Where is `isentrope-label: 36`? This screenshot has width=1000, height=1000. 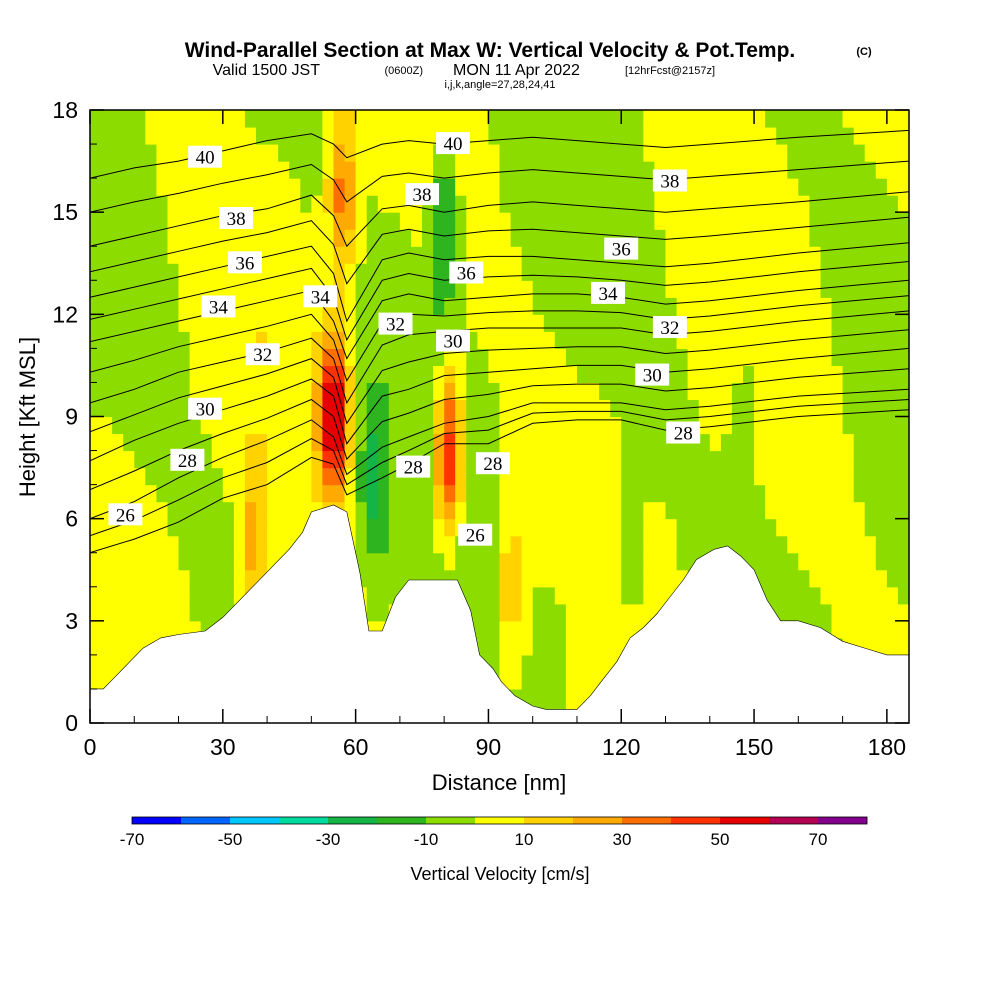
isentrope-label: 36 is located at coordinates (244, 262).